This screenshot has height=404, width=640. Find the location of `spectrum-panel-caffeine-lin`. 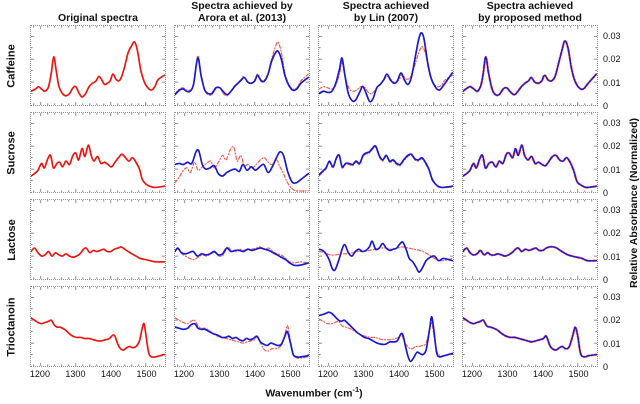

spectrum-panel-caffeine-lin is located at coordinates (386, 65).